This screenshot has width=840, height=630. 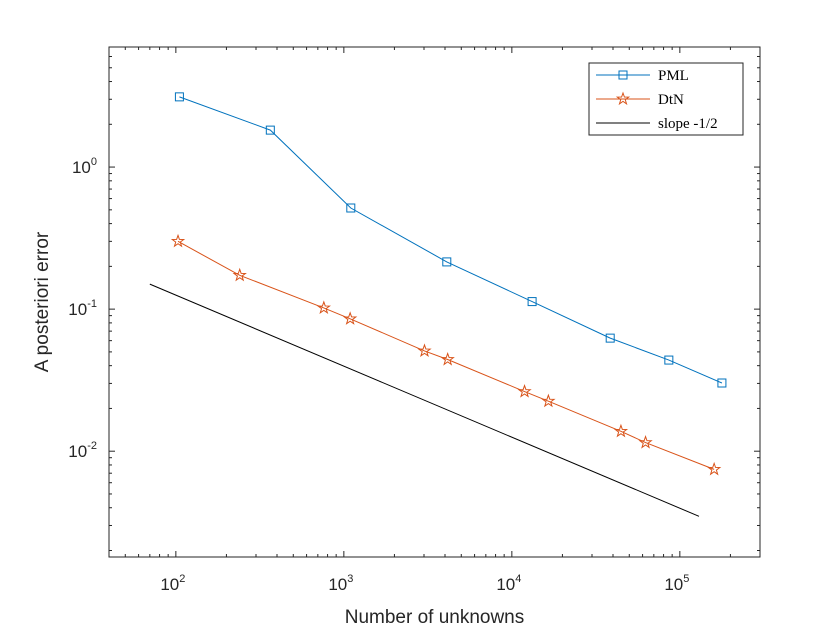 I want to click on legend-marker-dtn, so click(x=623, y=98).